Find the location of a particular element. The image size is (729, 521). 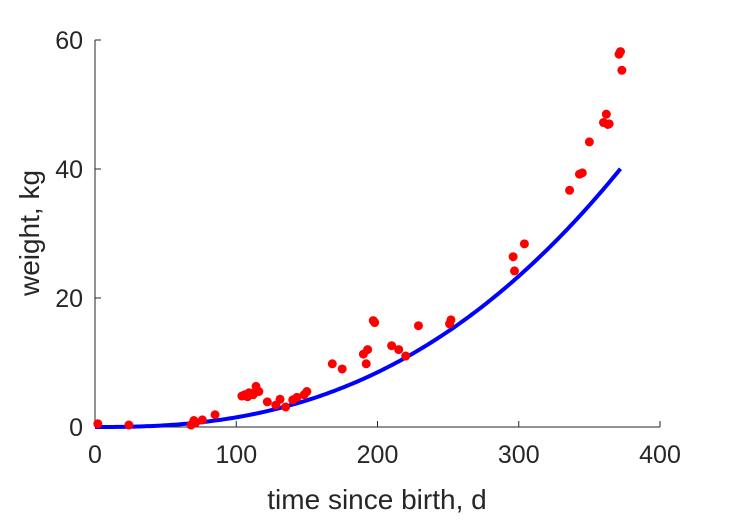

x-tick-label: 0 is located at coordinates (95, 455).